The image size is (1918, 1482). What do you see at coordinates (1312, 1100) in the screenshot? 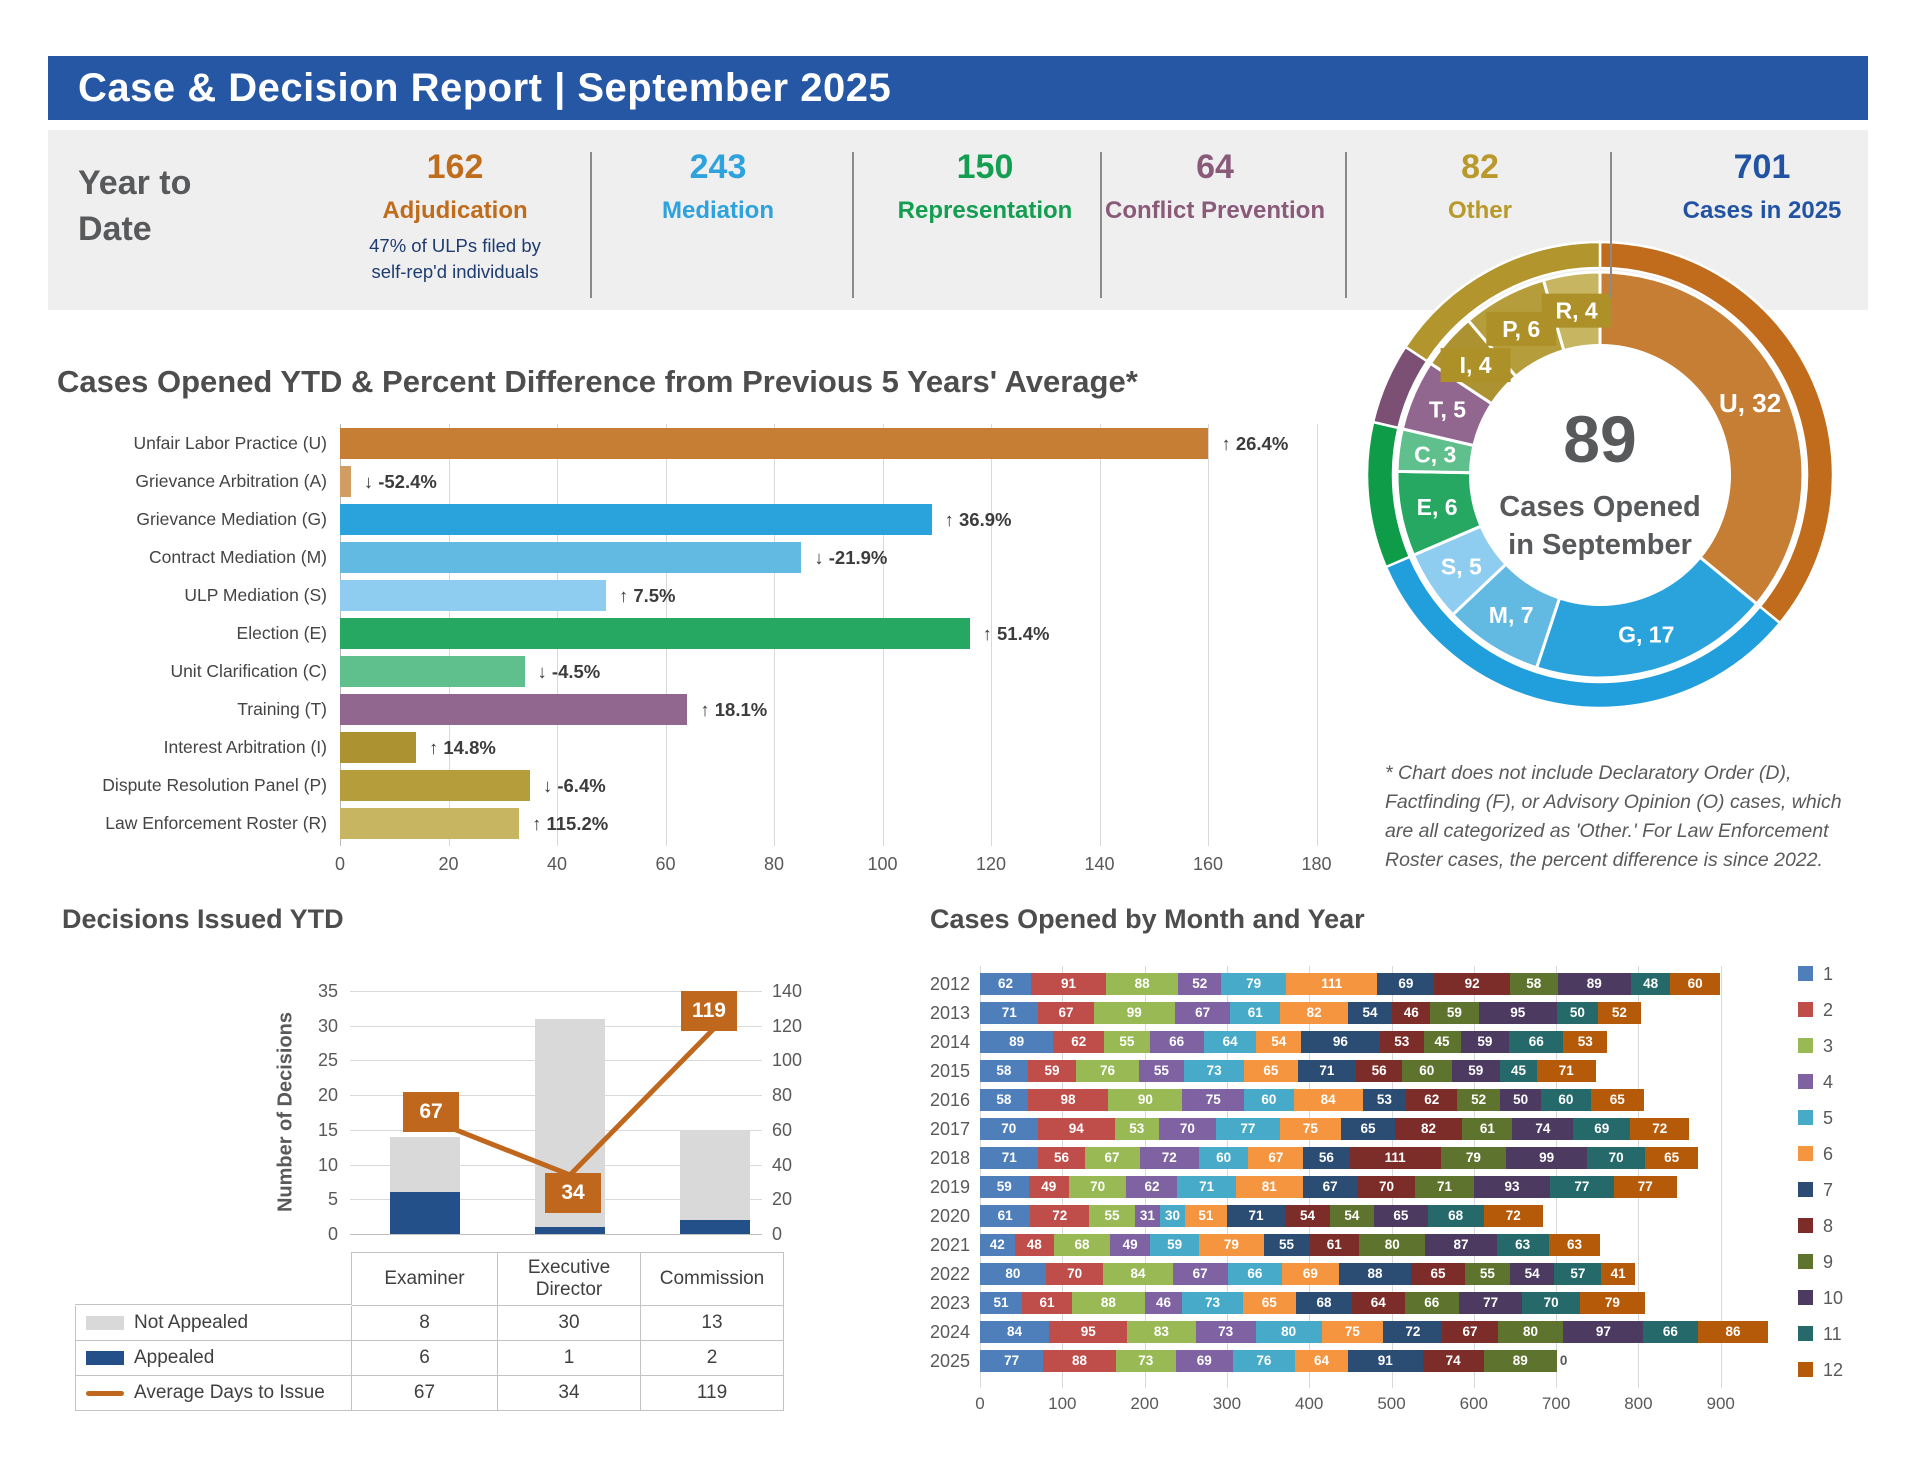
I see `monthly-year-row: 58 98 90 75 60 84 53 62 52 50 60 65` at bounding box center [1312, 1100].